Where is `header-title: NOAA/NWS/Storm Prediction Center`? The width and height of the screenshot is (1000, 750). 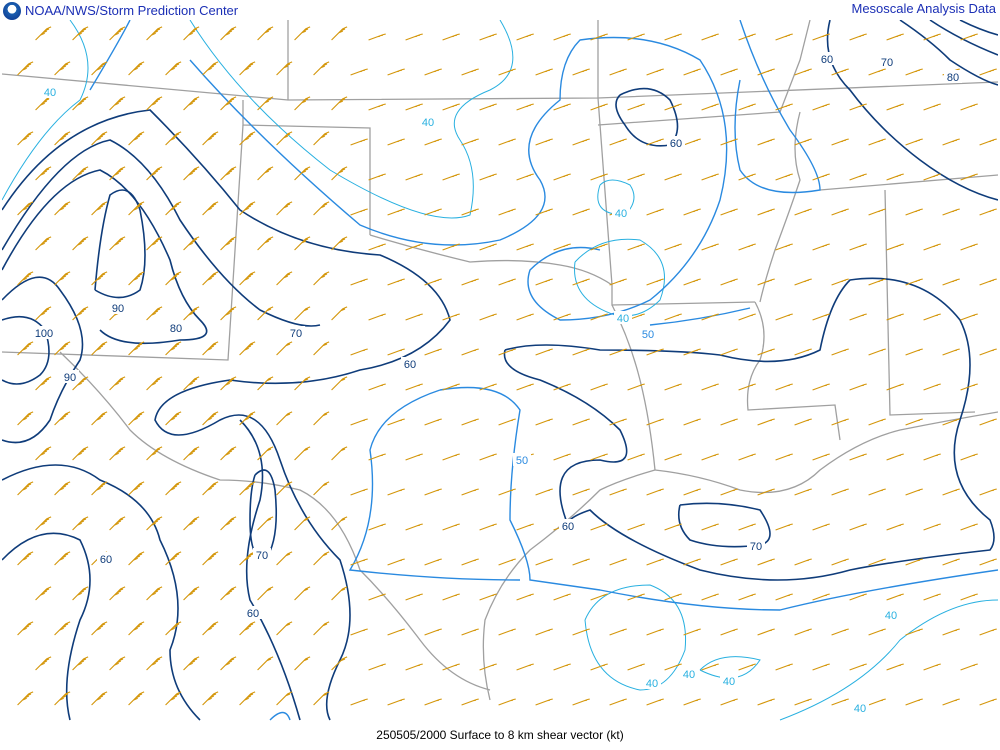
header-title: NOAA/NWS/Storm Prediction Center is located at coordinates (132, 10).